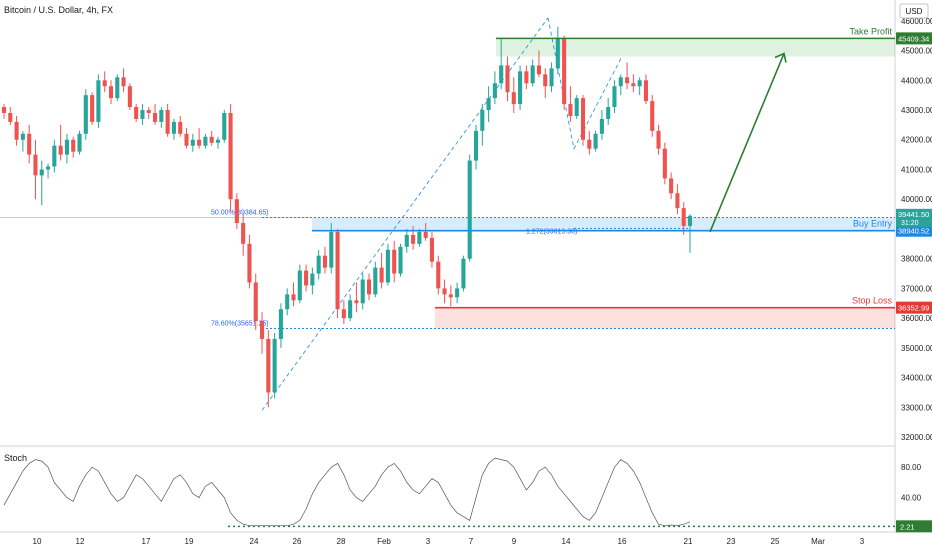  I want to click on take-profit-price-label: 45409.34, so click(913, 38).